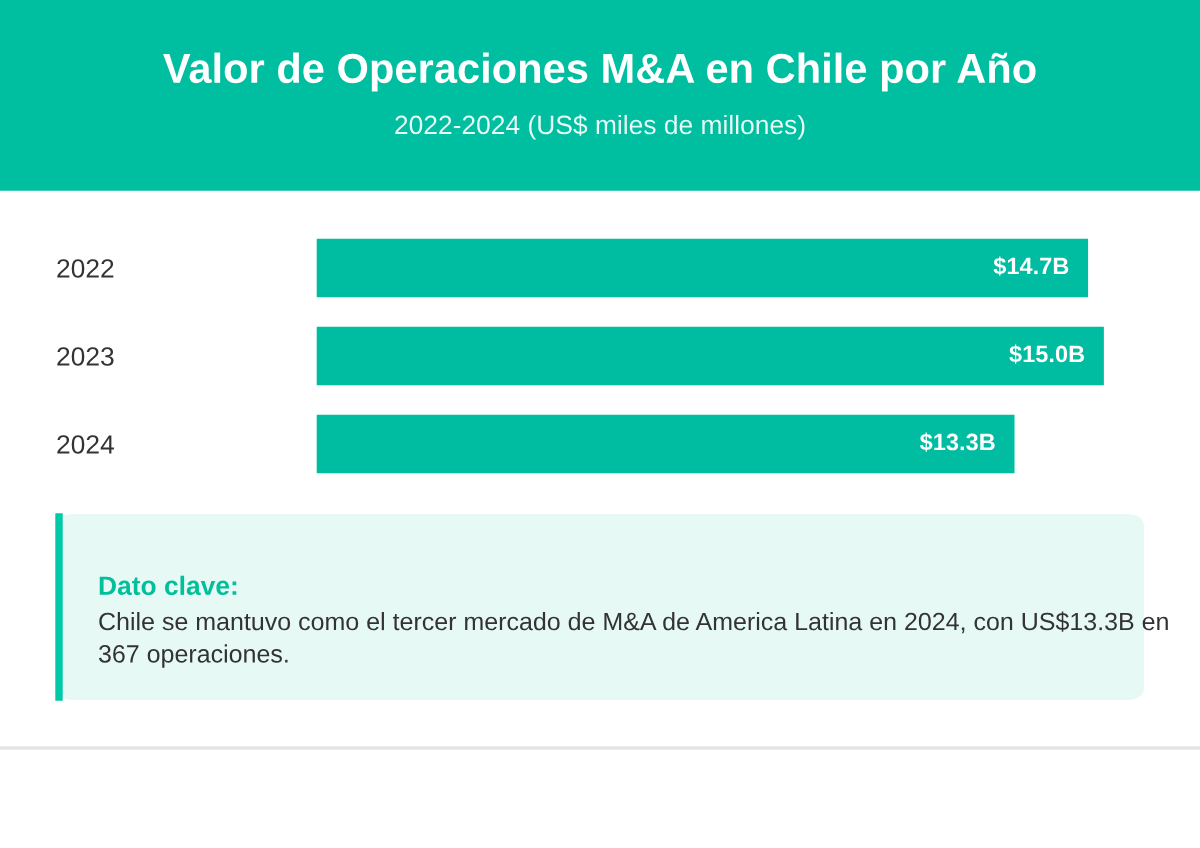 This screenshot has width=1200, height=848. What do you see at coordinates (1031, 266) in the screenshot?
I see `data-label: $14.7B` at bounding box center [1031, 266].